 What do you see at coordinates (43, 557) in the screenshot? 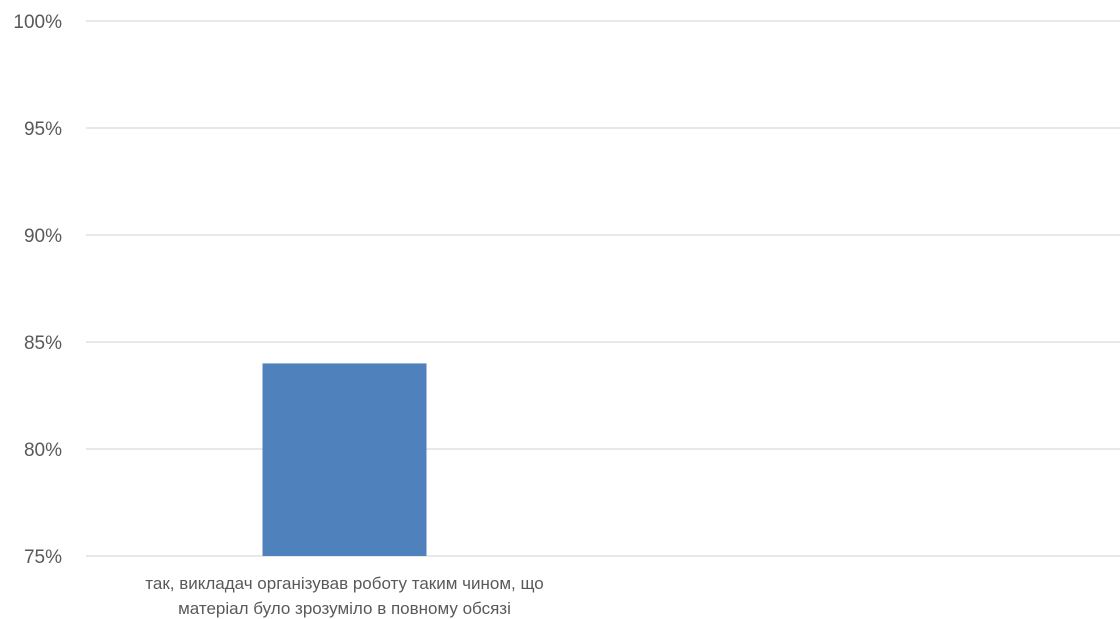
I see `y-tick-label: 75%` at bounding box center [43, 557].